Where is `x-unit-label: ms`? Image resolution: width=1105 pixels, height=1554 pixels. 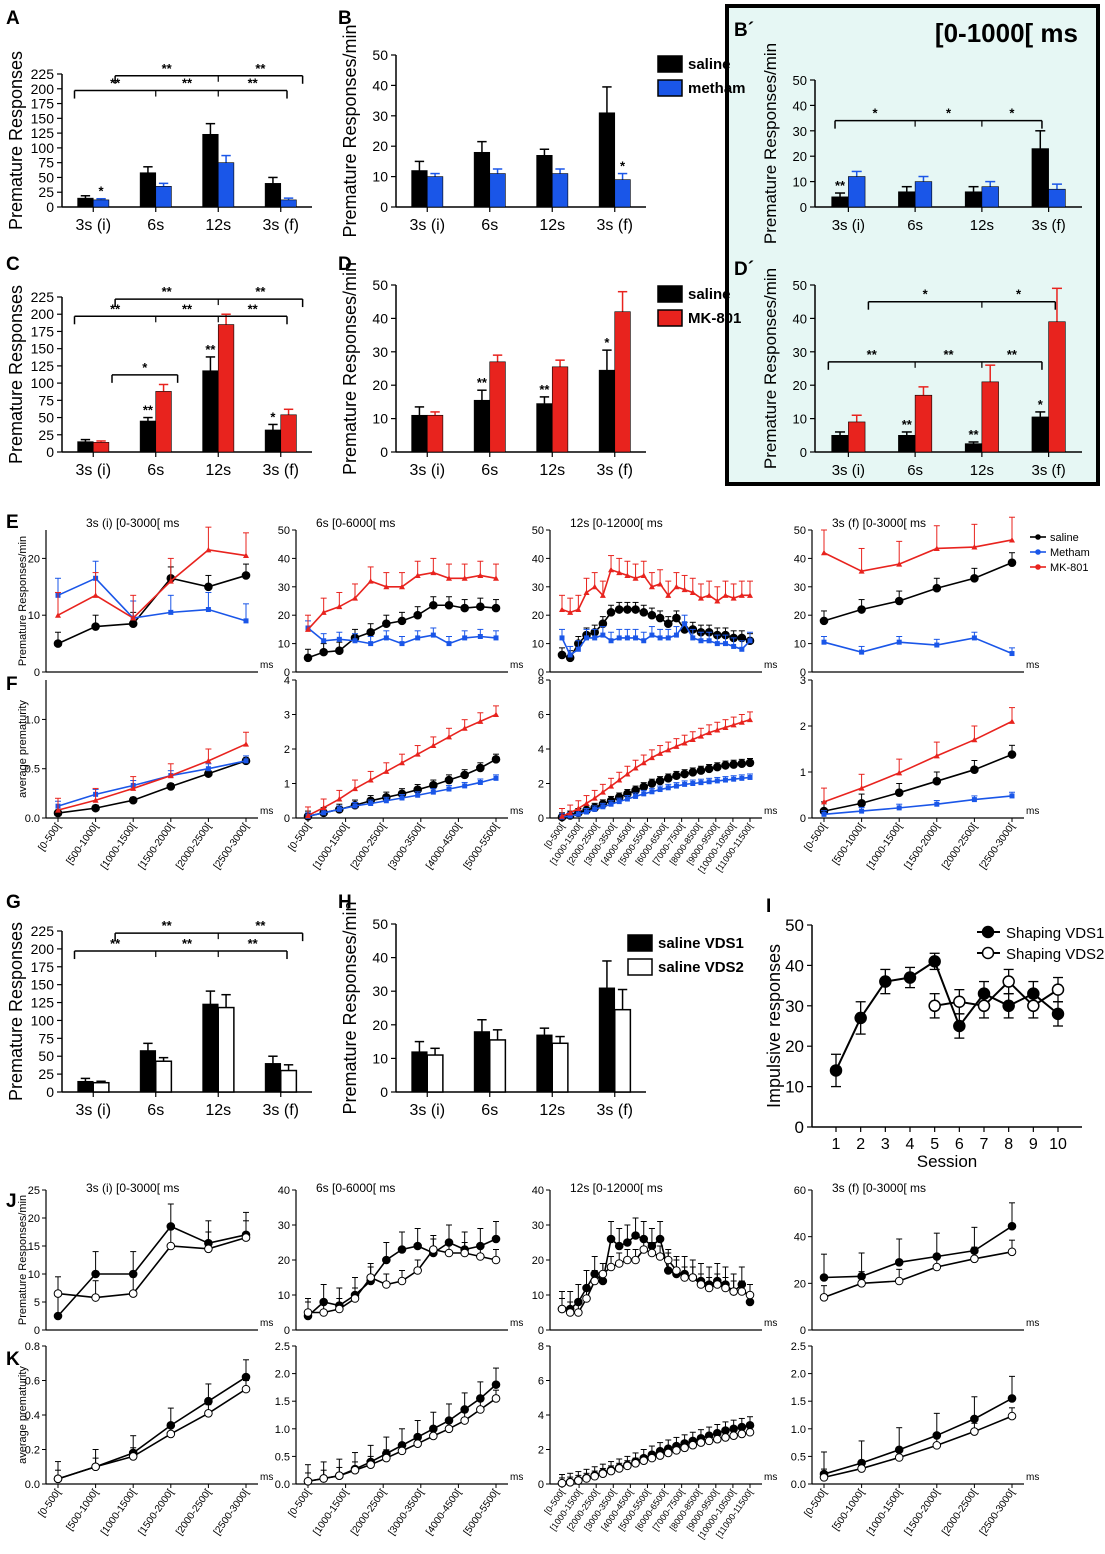
x-unit-label: ms is located at coordinates (770, 1477).